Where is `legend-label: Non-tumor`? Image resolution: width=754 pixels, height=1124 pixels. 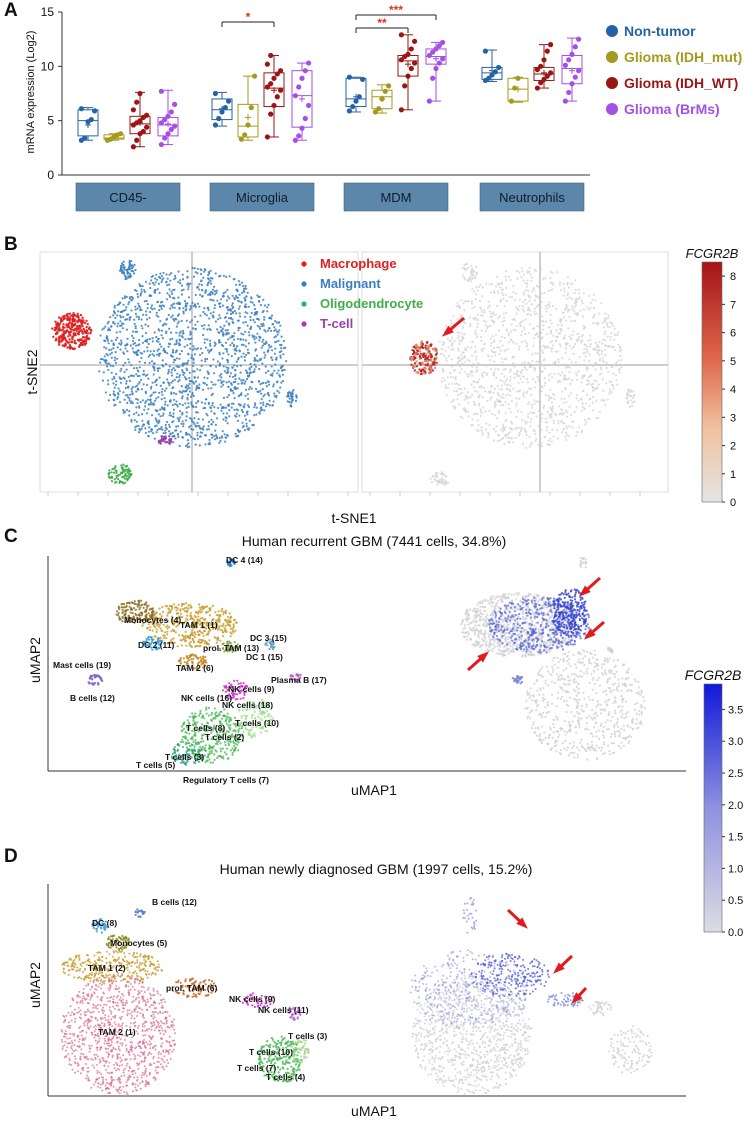
legend-label: Non-tumor is located at coordinates (660, 31).